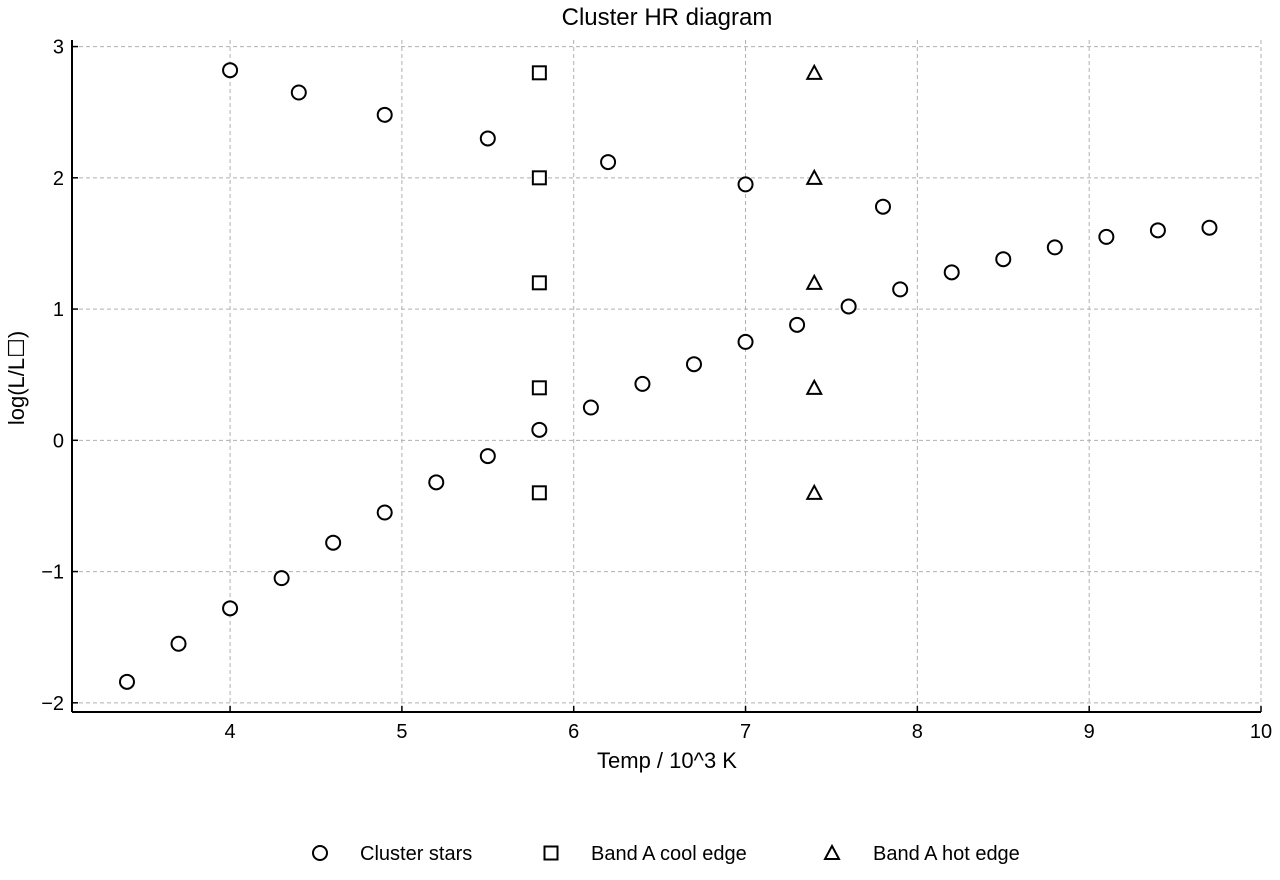  Describe the element at coordinates (52, 573) in the screenshot. I see `y-tick-label: −1` at that location.